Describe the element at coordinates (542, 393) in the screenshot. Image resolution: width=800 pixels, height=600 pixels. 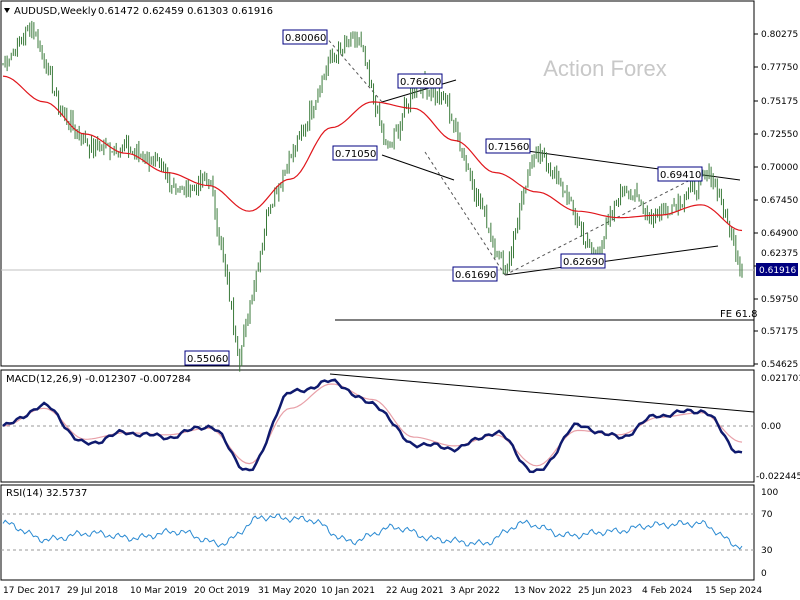
I see `macd-trendline` at that location.